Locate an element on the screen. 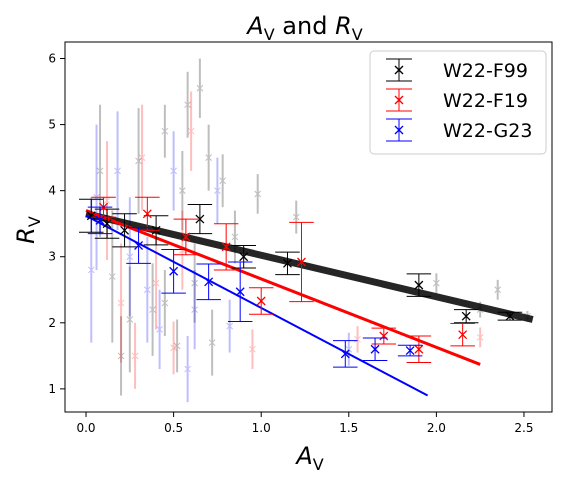 This screenshot has width=569, height=481. binned-point-W22-F19 is located at coordinates (384, 336).